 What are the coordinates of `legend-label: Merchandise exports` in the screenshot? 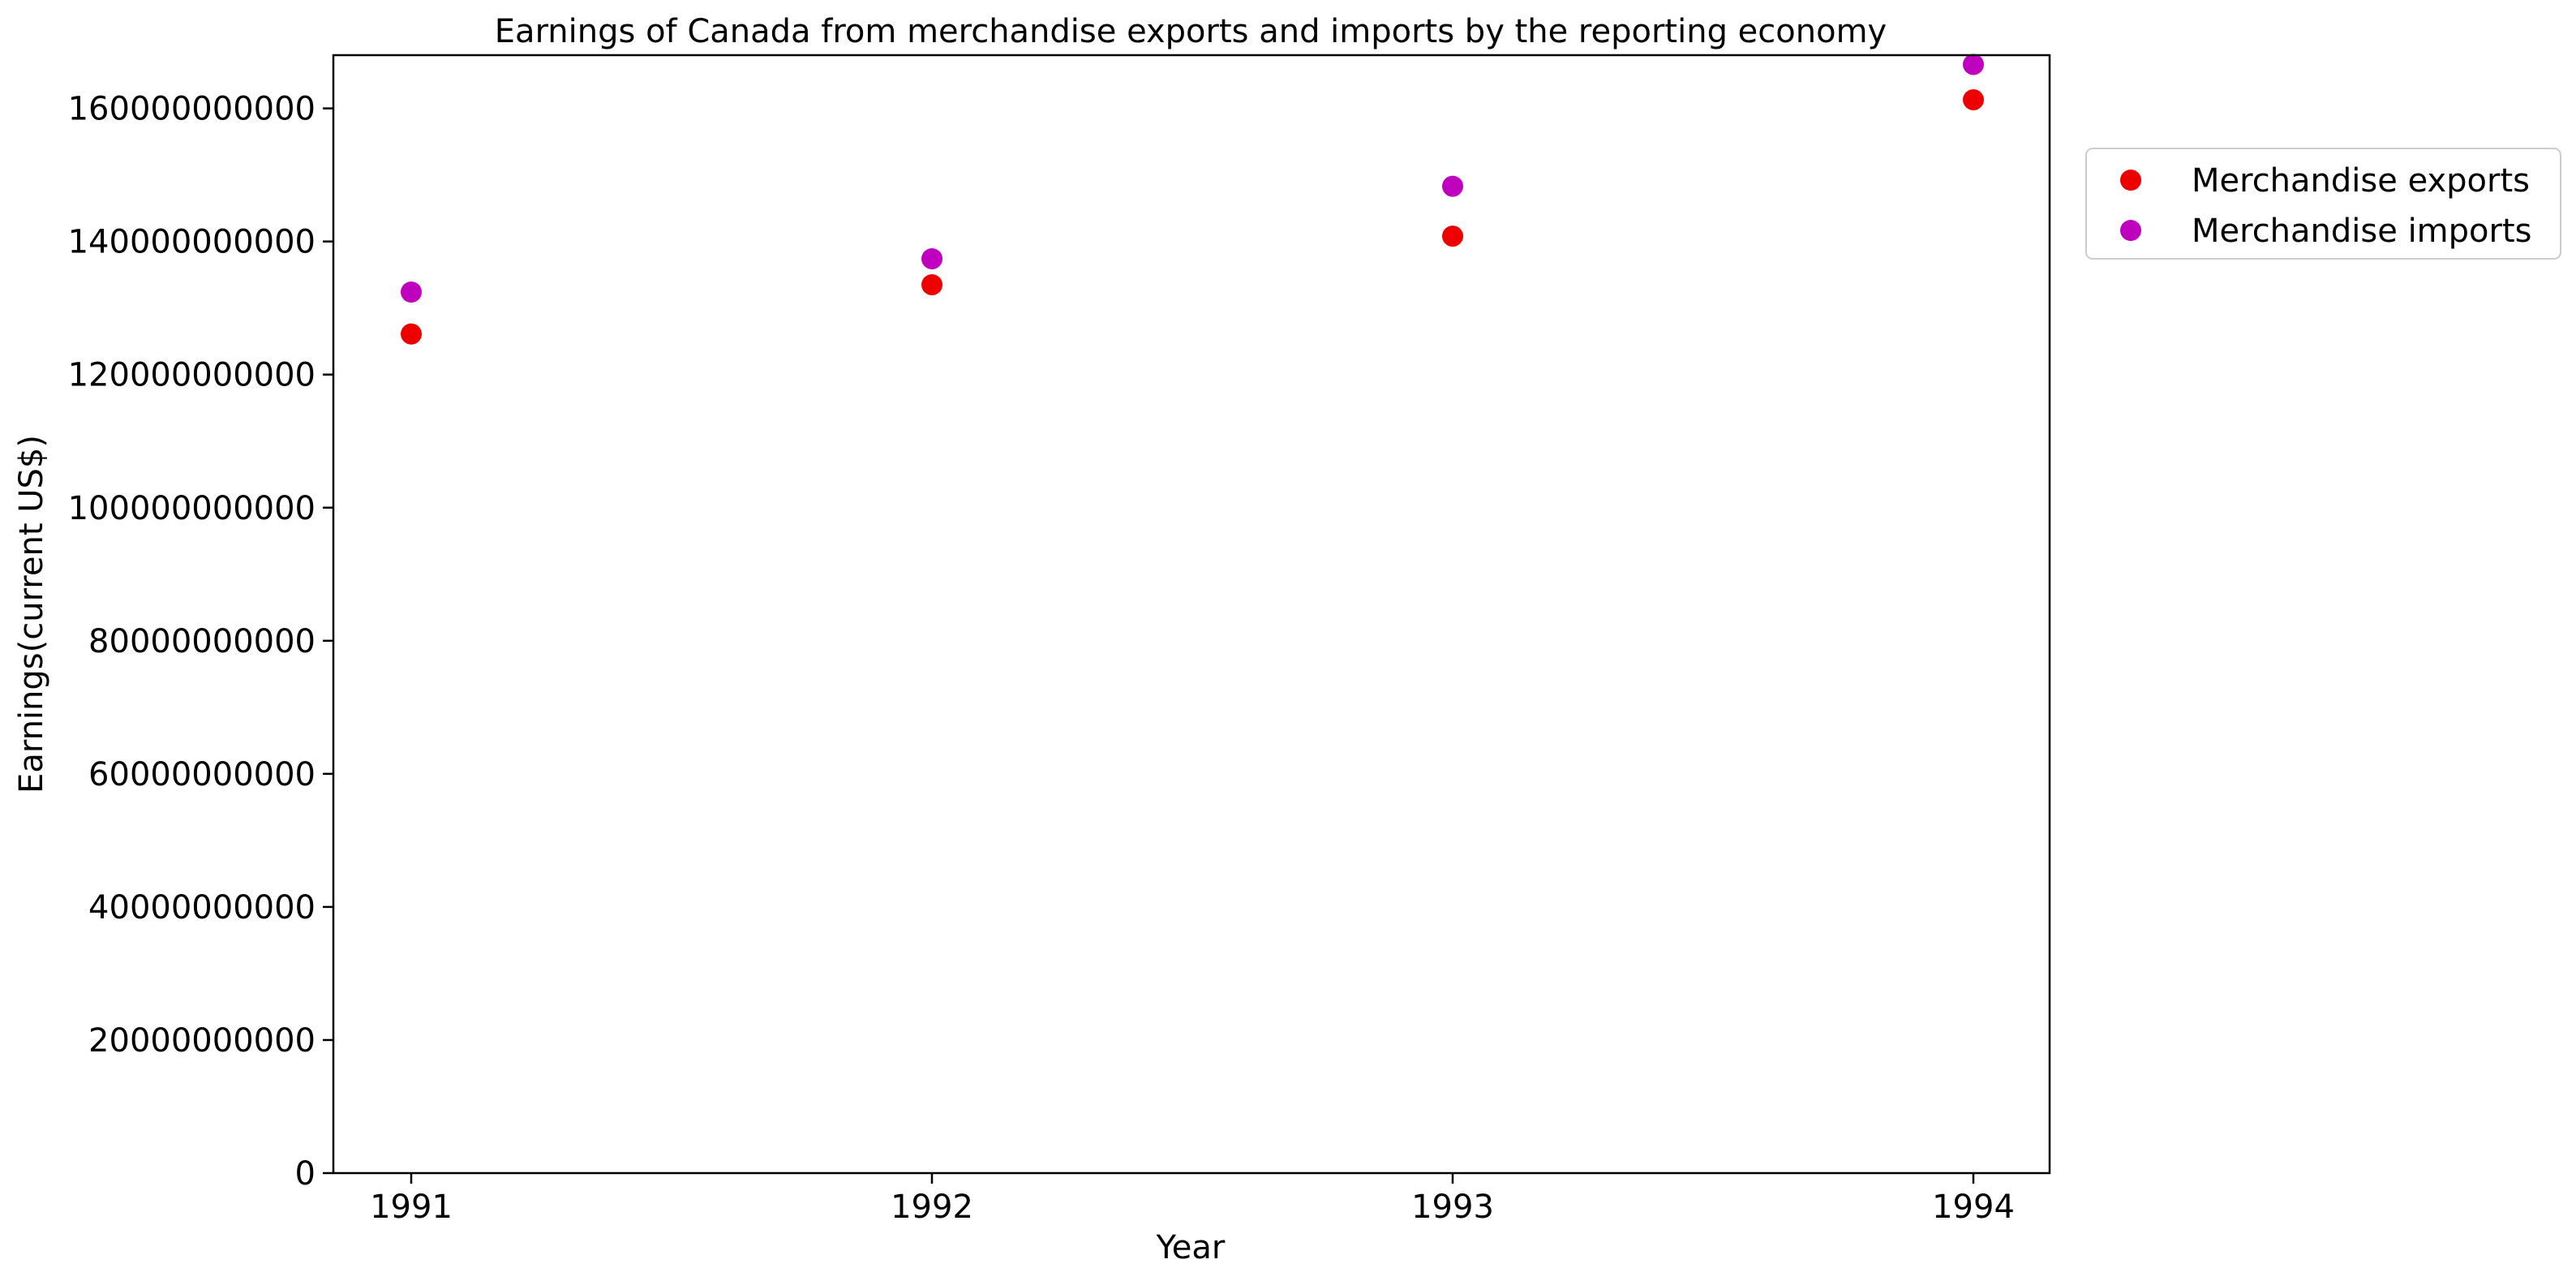 It's located at (2361, 181).